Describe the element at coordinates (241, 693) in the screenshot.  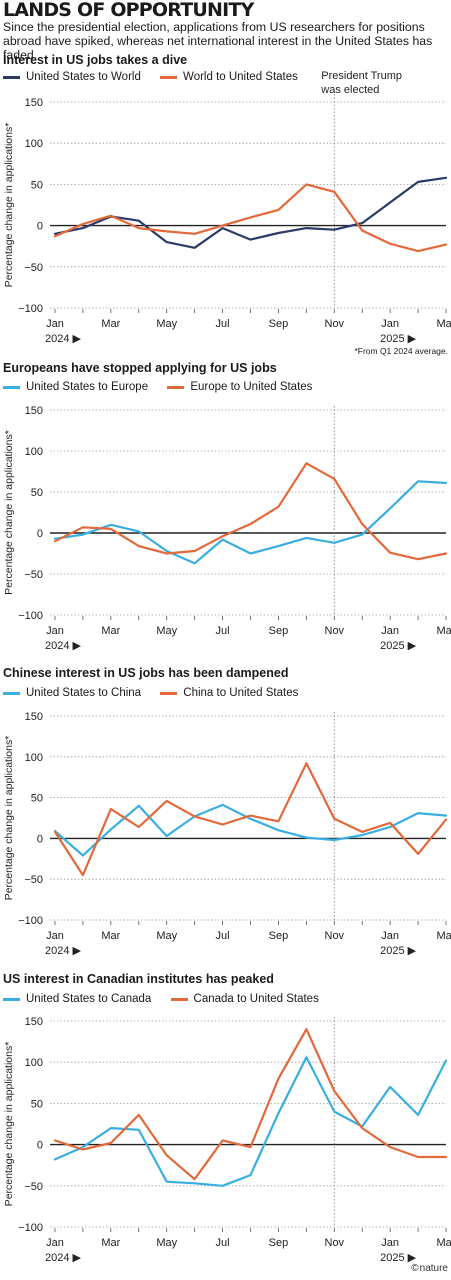
I see `legend-label: China to United States` at that location.